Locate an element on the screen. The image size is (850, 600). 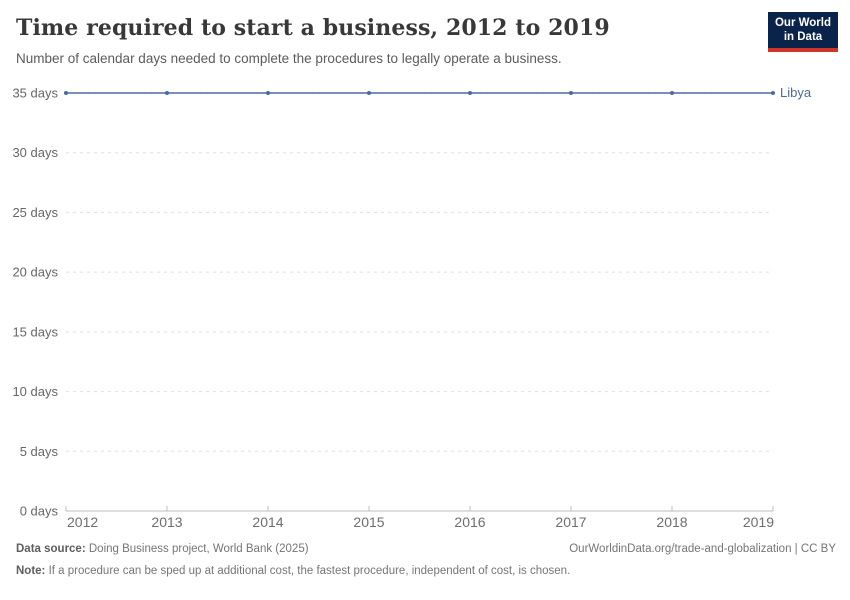
y-tick-label: 25 days is located at coordinates (35, 212).